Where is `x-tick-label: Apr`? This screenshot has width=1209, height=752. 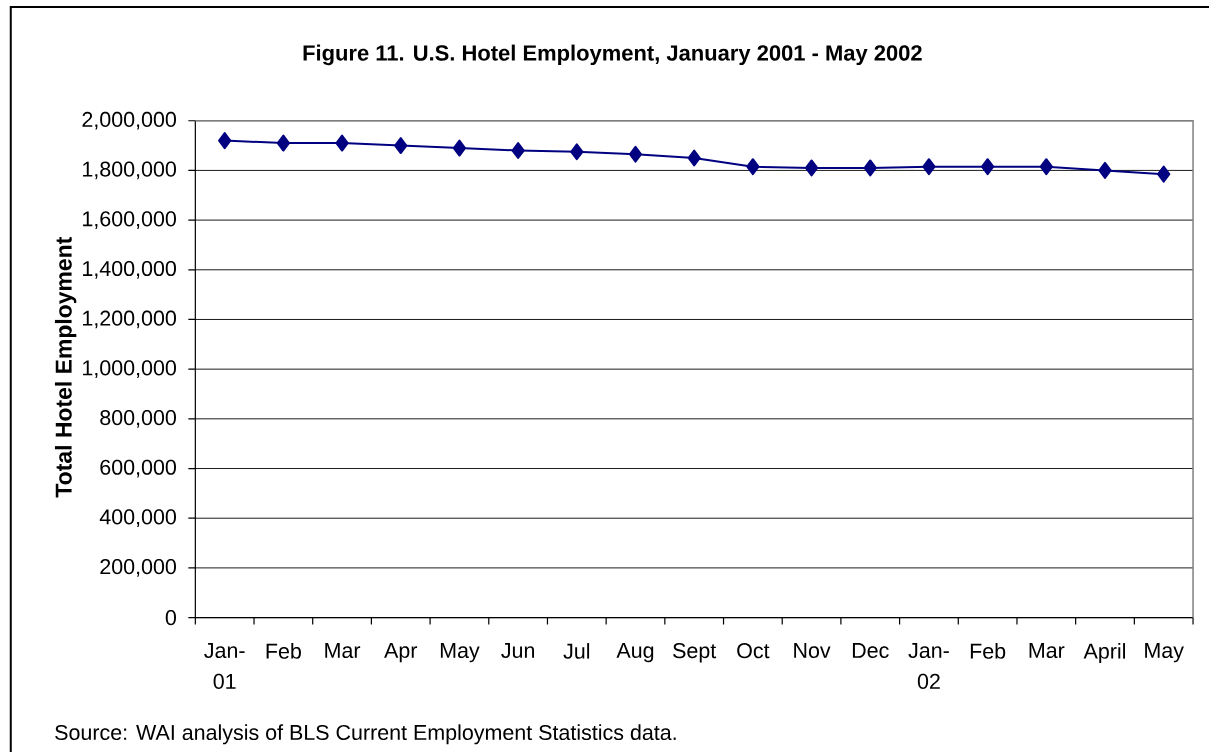
x-tick-label: Apr is located at coordinates (401, 652).